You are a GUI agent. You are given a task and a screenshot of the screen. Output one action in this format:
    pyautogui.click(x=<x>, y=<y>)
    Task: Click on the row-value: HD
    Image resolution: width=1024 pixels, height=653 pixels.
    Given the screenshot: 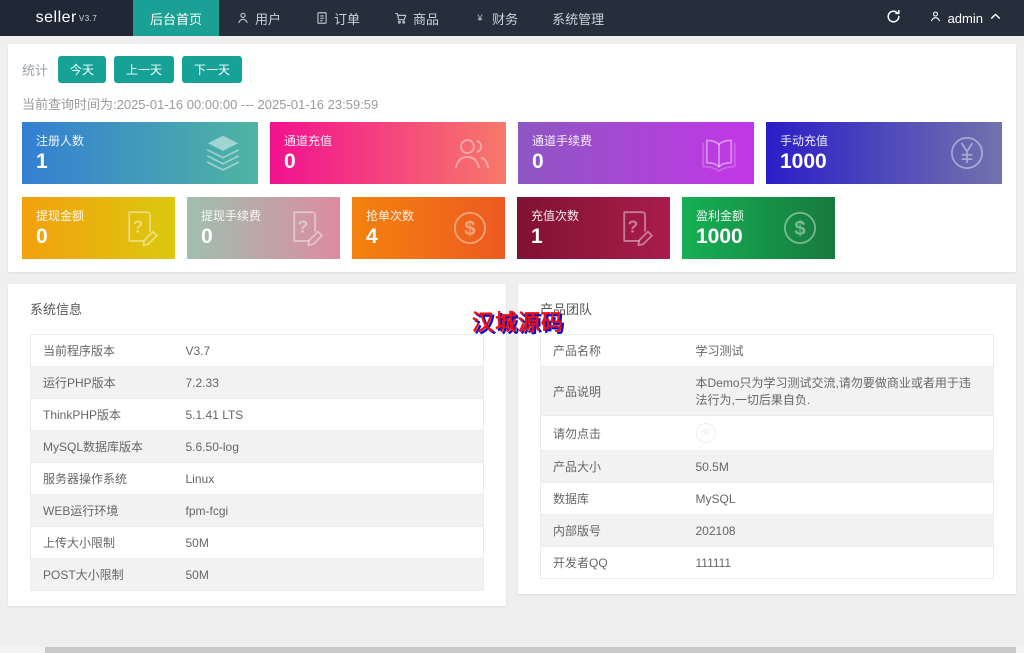 What is the action you would take?
    pyautogui.click(x=838, y=433)
    